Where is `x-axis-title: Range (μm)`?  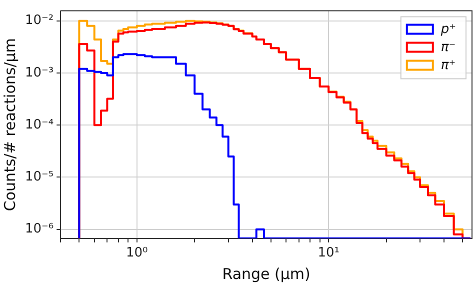
x-axis-title: Range (μm) is located at coordinates (266, 273).